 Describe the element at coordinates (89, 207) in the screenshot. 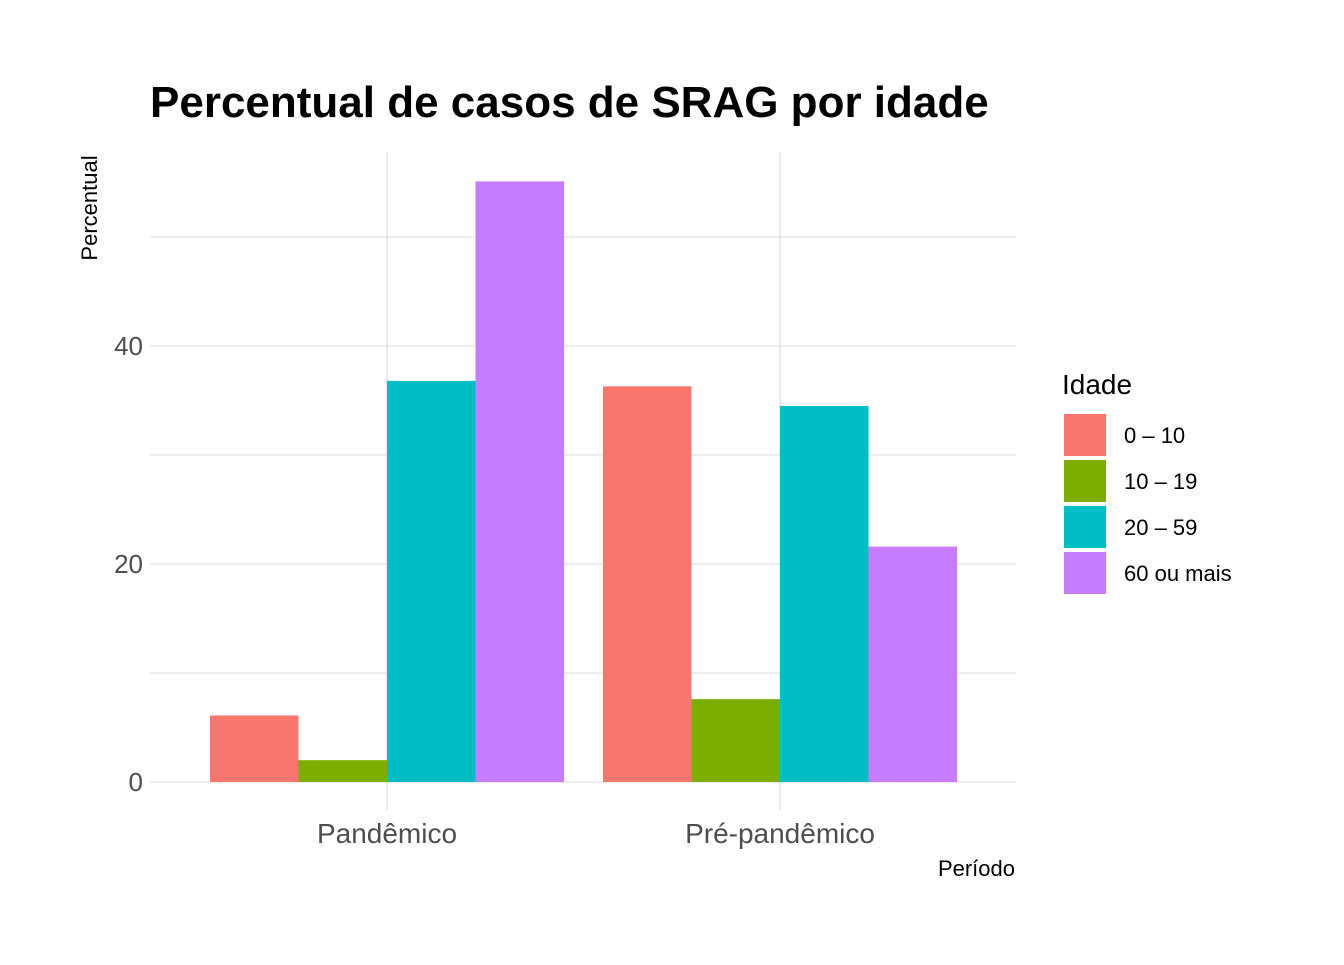

I see `y-axis-label: Percentual` at that location.